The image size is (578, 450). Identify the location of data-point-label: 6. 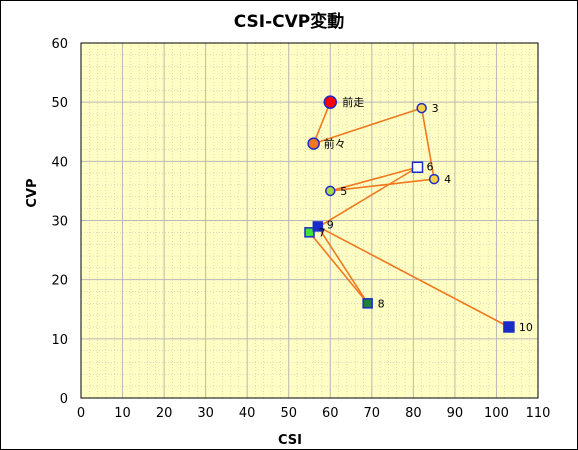
(430, 166).